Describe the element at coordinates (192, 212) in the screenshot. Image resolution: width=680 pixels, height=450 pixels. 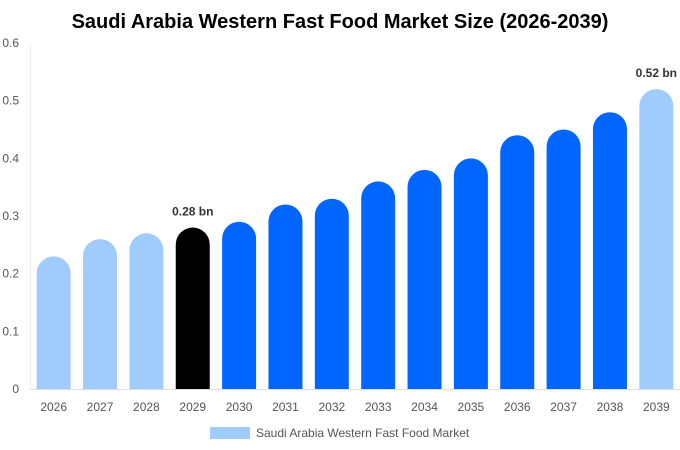
I see `data-label: 0.28 bn` at that location.